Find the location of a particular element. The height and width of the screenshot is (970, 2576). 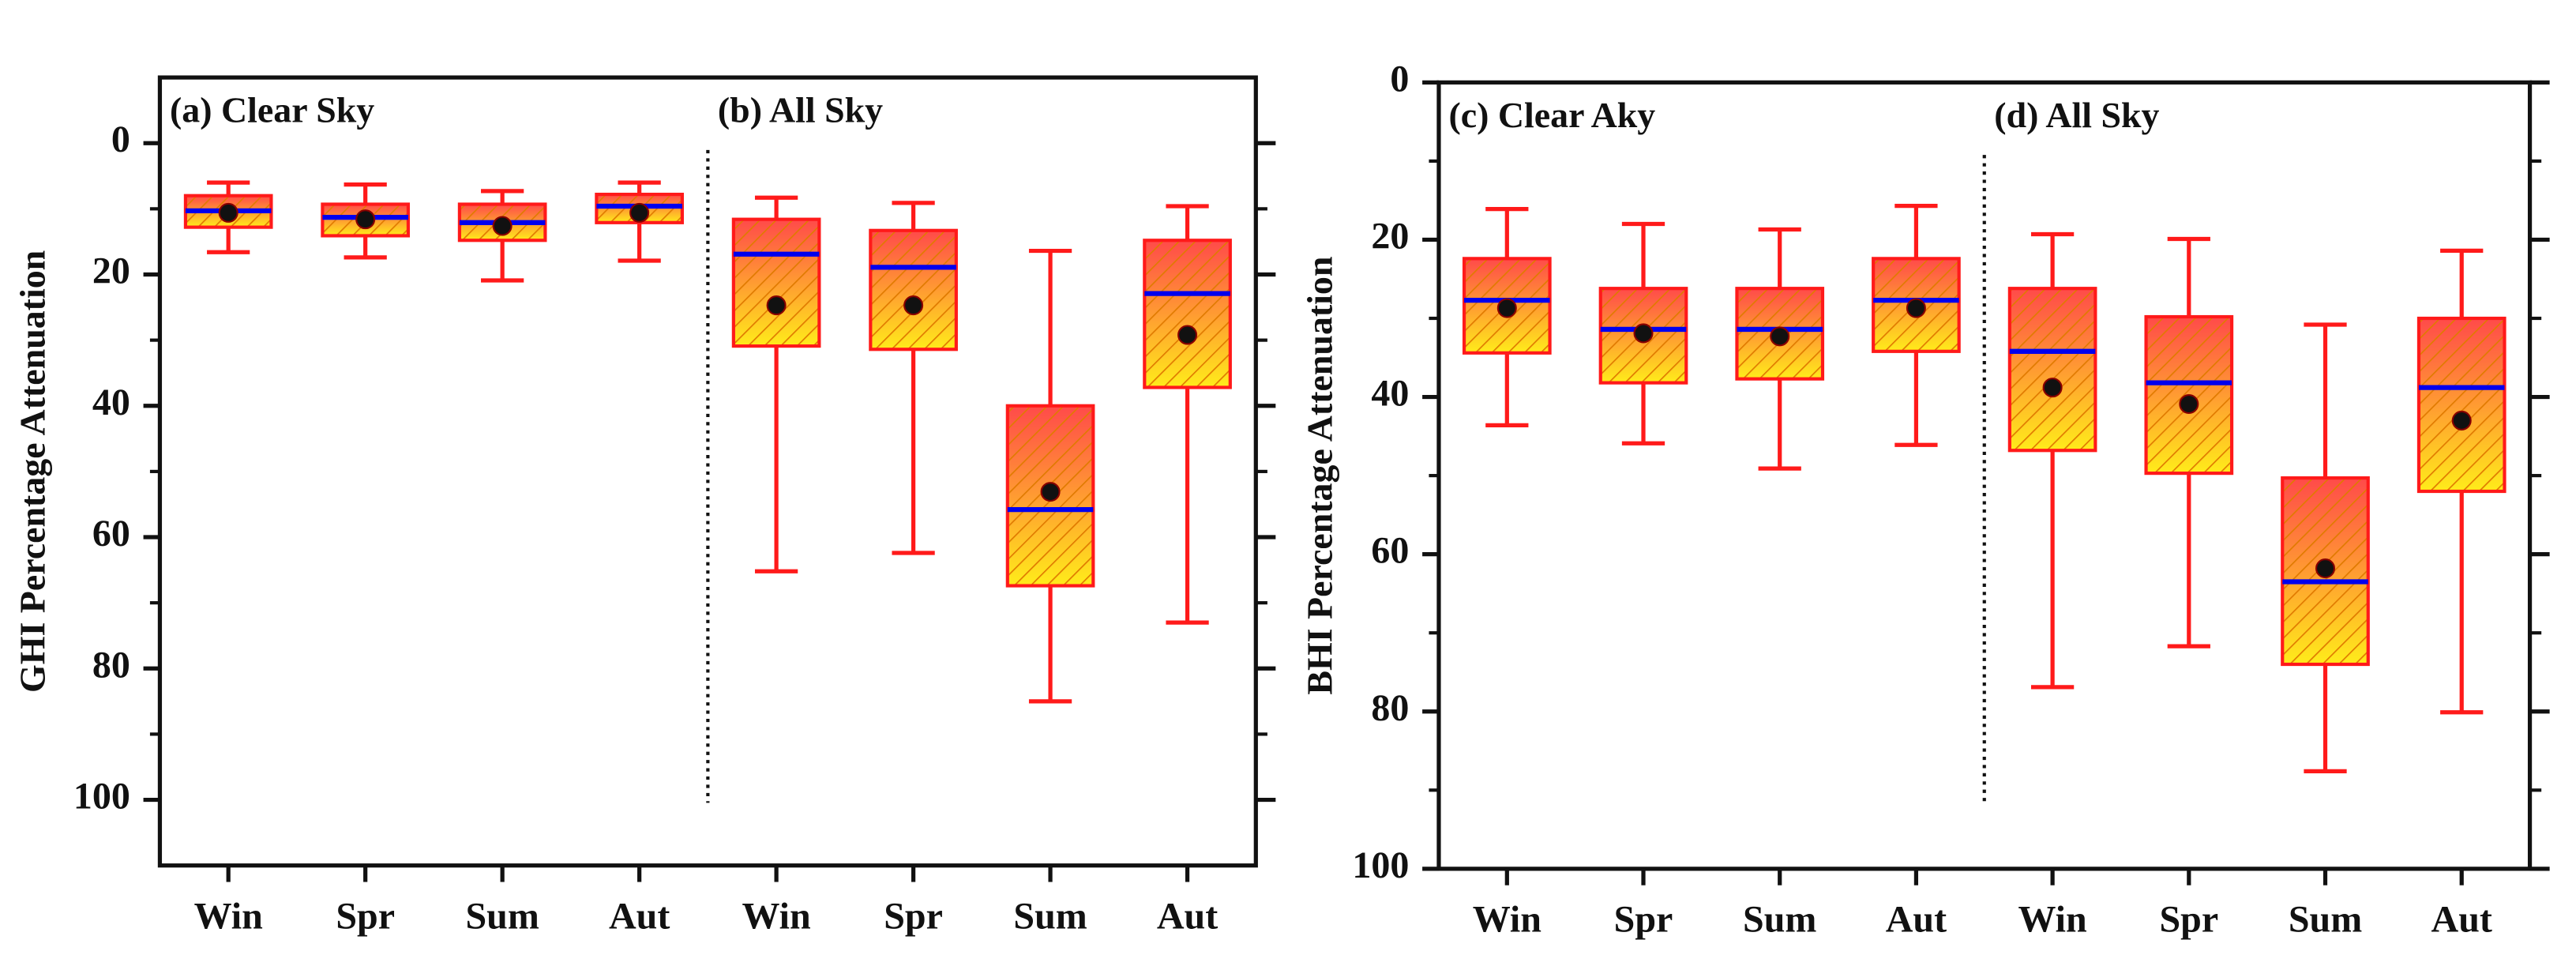

y-axis-label: BHI Percentage Attenuation is located at coordinates (1319, 476).